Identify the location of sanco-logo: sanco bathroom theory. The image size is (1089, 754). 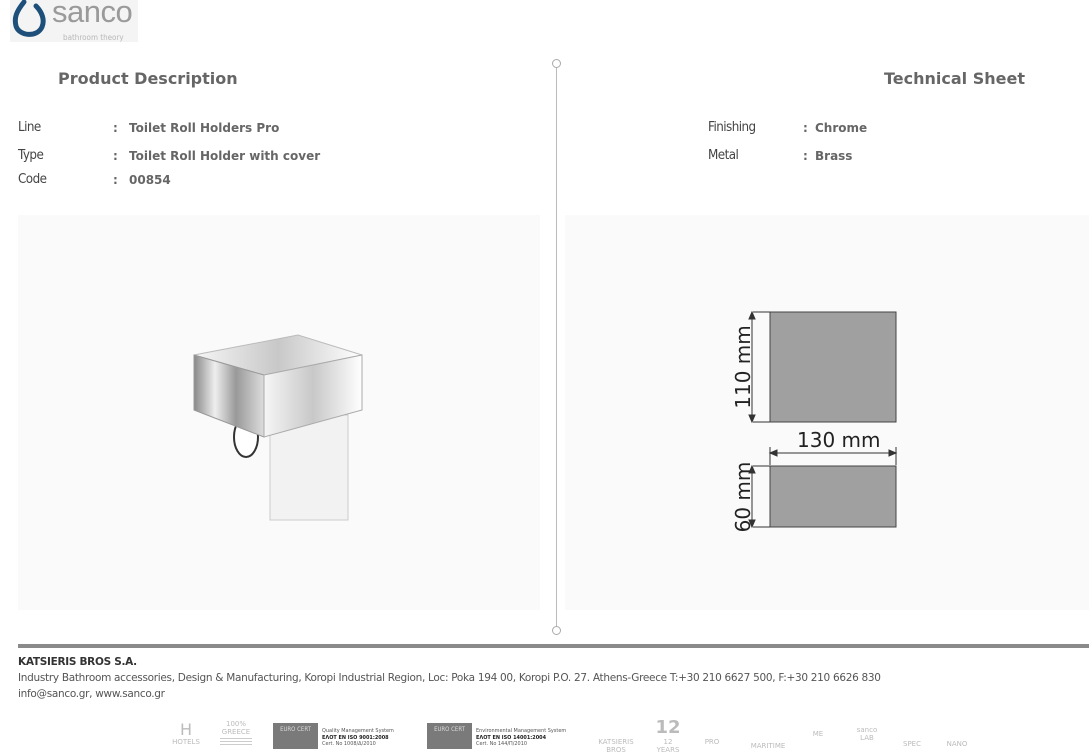
(74, 21).